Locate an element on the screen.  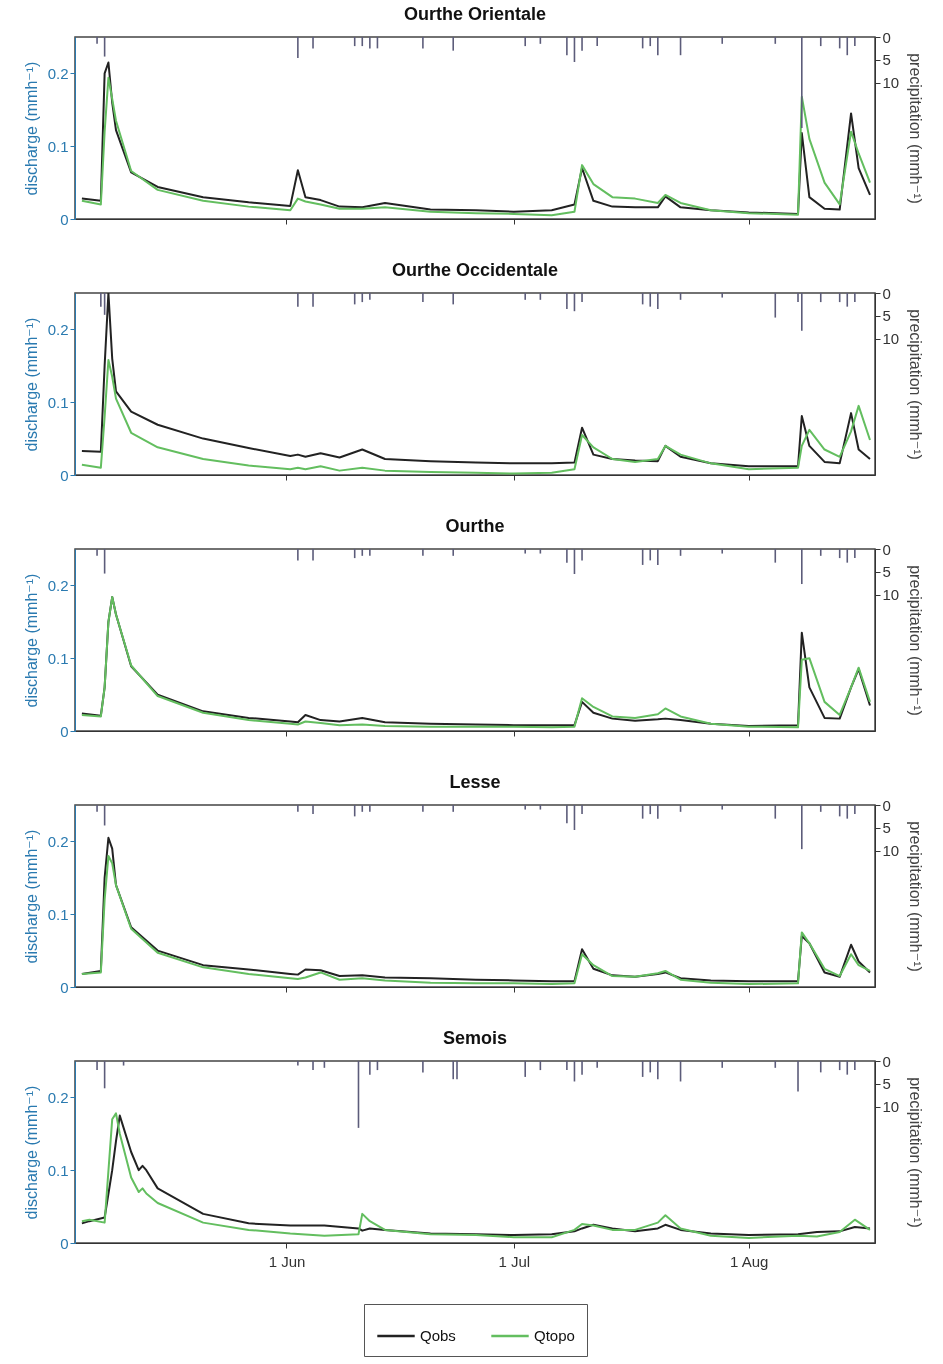
chart-title: Lesse is located at coordinates (475, 782).